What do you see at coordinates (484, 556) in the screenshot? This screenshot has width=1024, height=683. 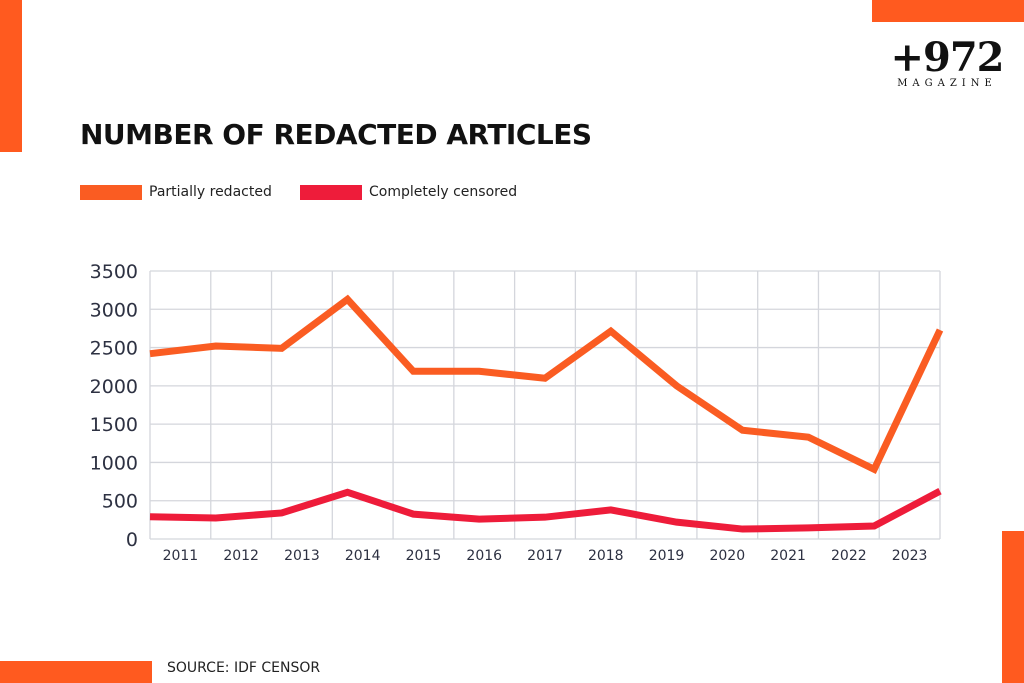 I see `x-tick-label: 2016` at bounding box center [484, 556].